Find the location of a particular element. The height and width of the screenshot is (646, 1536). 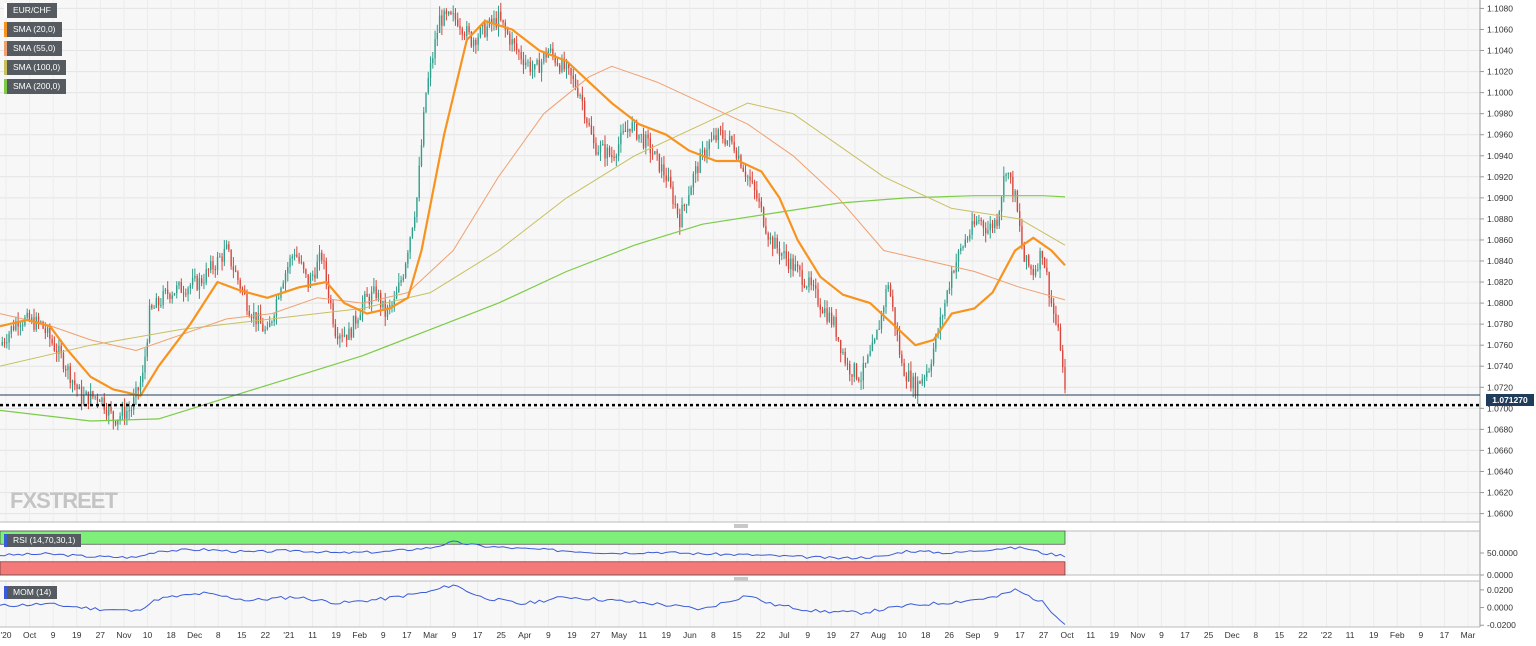

x-tick-label: 22 is located at coordinates (266, 635).